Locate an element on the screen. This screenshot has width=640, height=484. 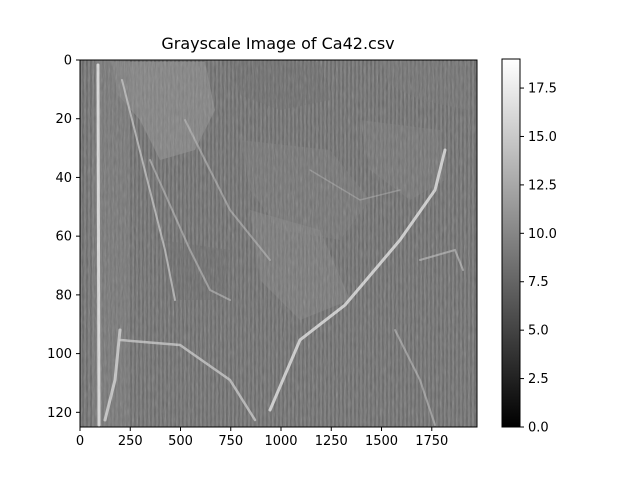
y-tick-label: 100 is located at coordinates (59, 354).